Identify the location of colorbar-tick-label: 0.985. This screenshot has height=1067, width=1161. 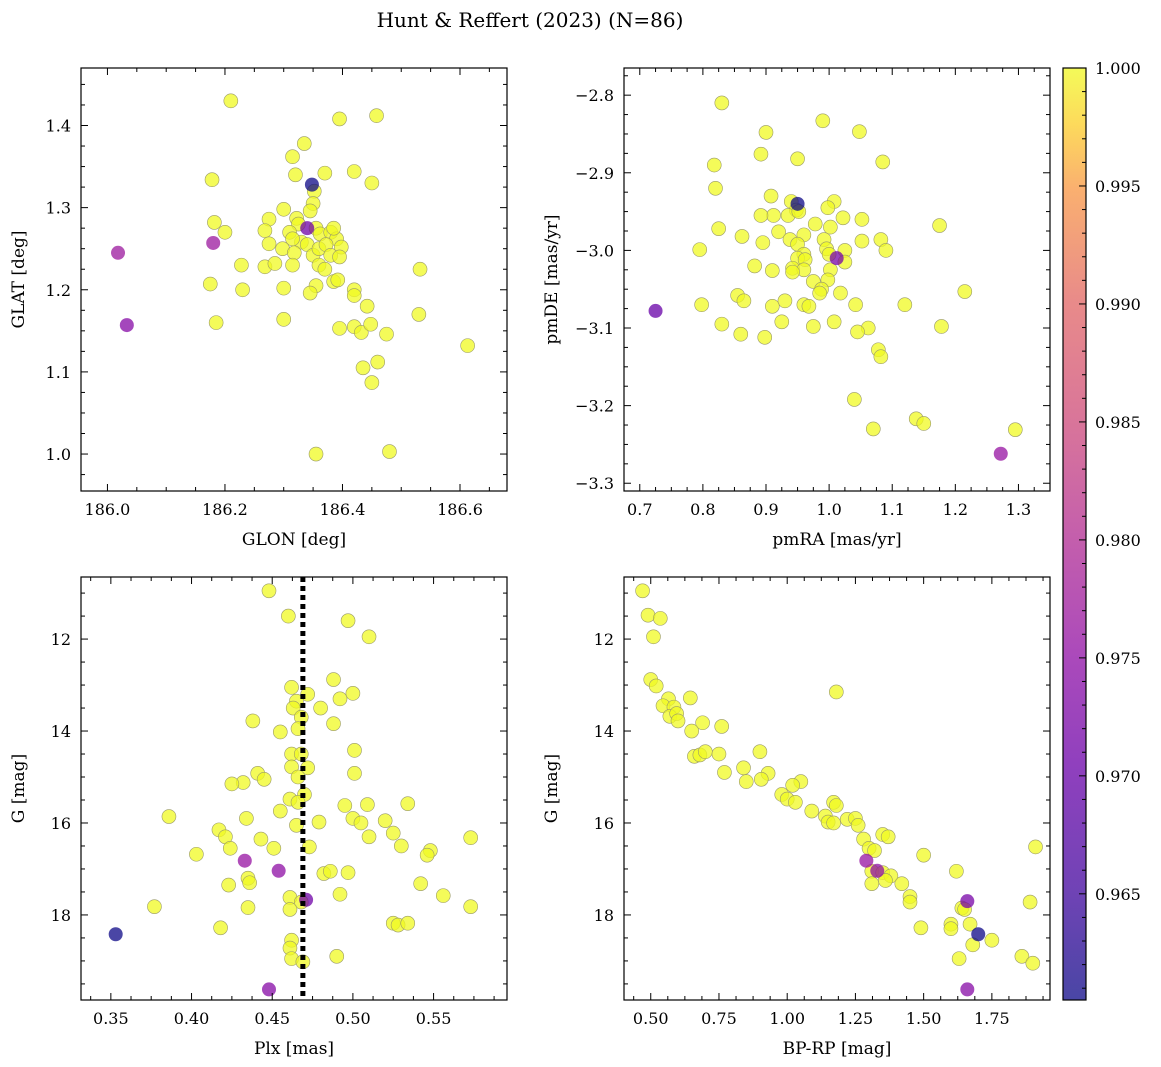
(1118, 422).